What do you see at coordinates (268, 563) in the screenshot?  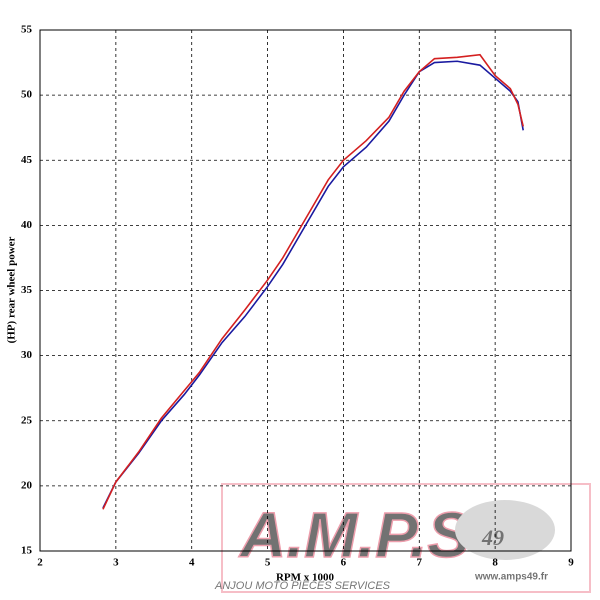 I see `x-tick-label: 5` at bounding box center [268, 563].